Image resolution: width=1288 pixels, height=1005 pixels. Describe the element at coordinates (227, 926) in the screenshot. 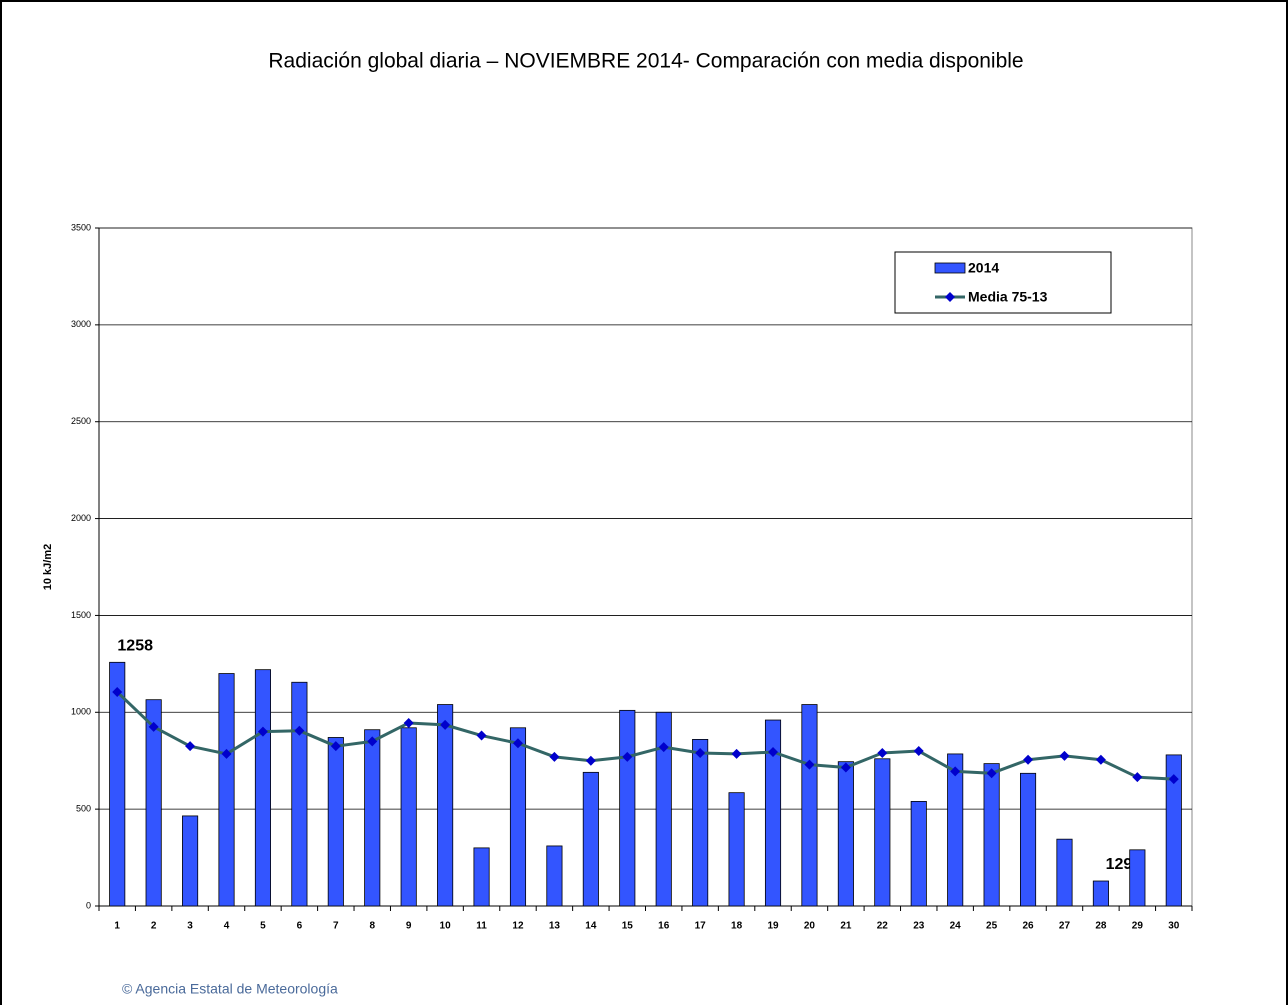

I see `x-tick-label: 4` at that location.